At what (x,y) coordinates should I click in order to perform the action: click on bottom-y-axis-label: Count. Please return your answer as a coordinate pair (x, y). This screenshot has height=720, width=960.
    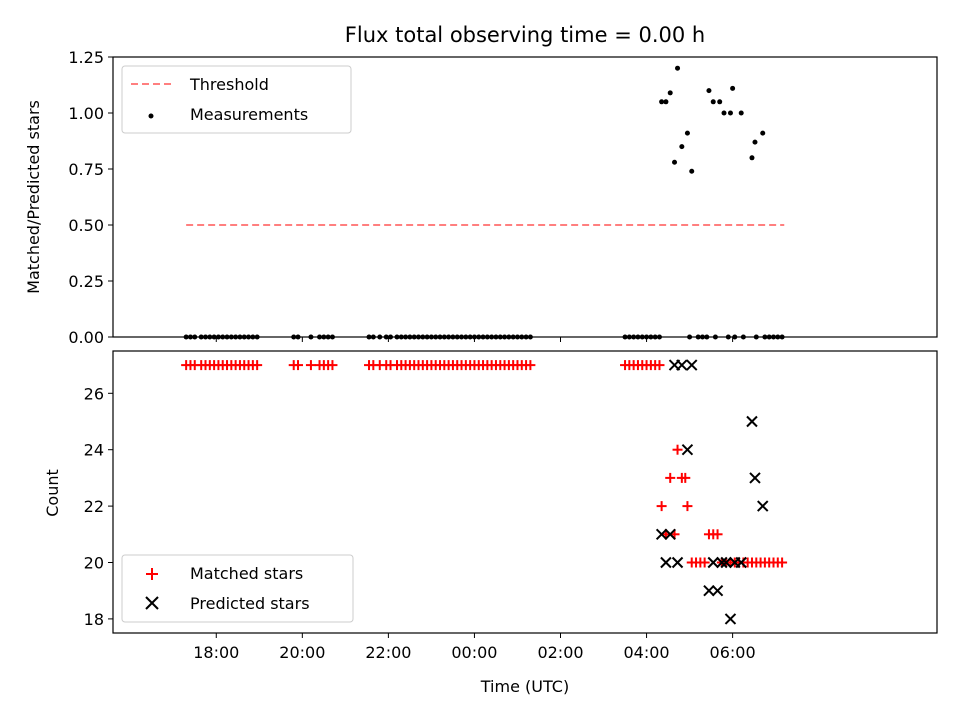
    Looking at the image, I should click on (52, 493).